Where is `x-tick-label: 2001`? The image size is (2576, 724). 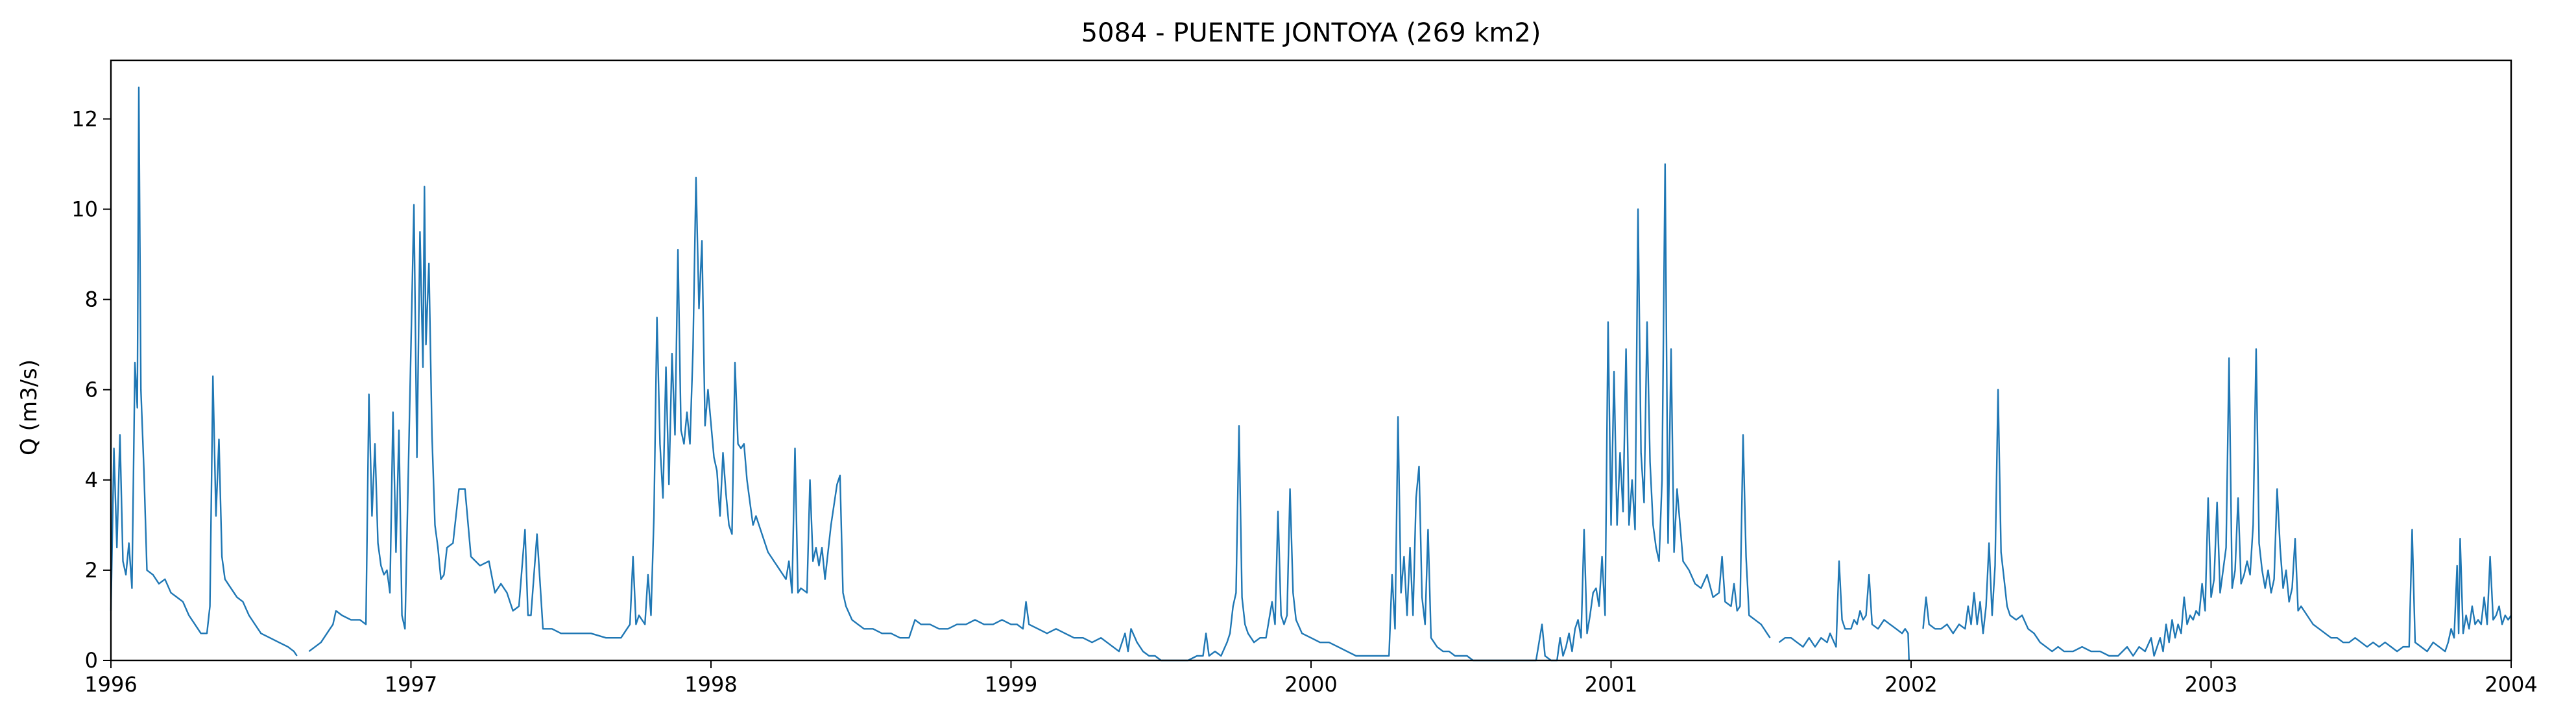 x-tick-label: 2001 is located at coordinates (1611, 685).